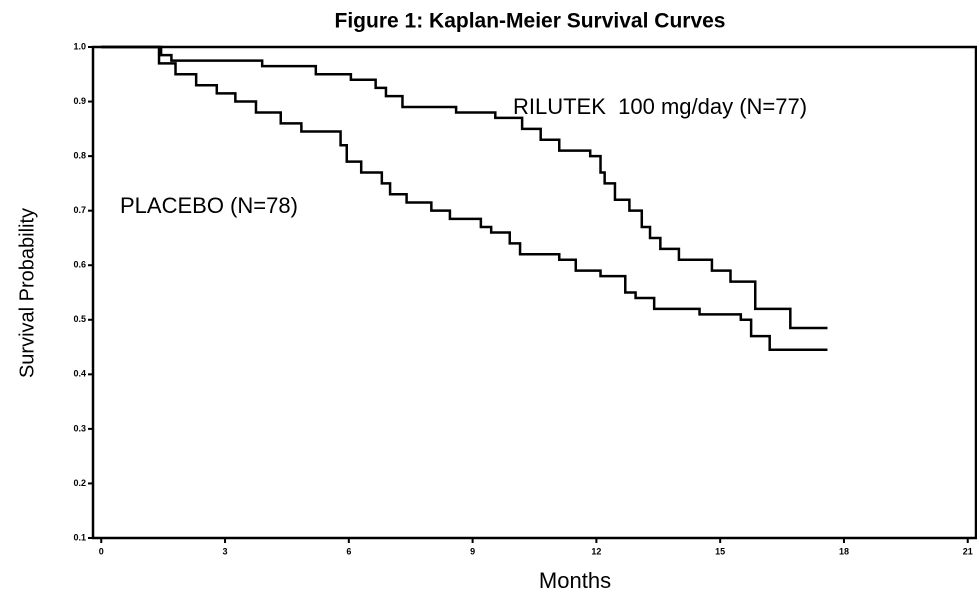 The height and width of the screenshot is (597, 977). What do you see at coordinates (101, 551) in the screenshot?
I see `x-tick-label: 0` at bounding box center [101, 551].